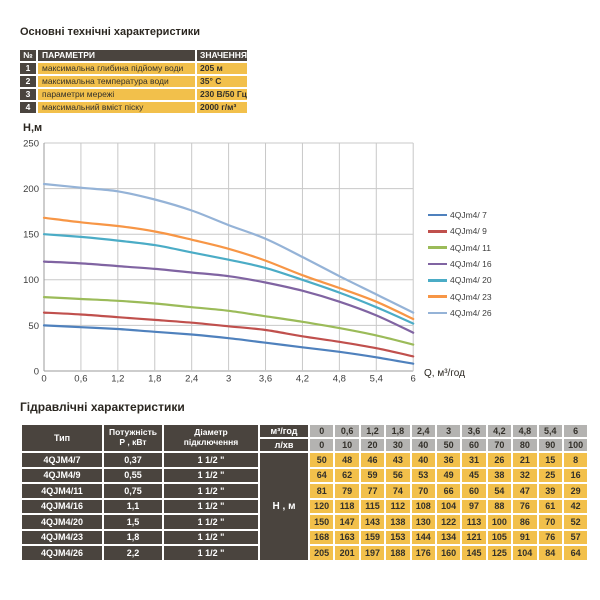 This screenshot has width=600, height=600. Describe the element at coordinates (372, 431) in the screenshot. I see `flow-m3-value: 1,2` at that location.